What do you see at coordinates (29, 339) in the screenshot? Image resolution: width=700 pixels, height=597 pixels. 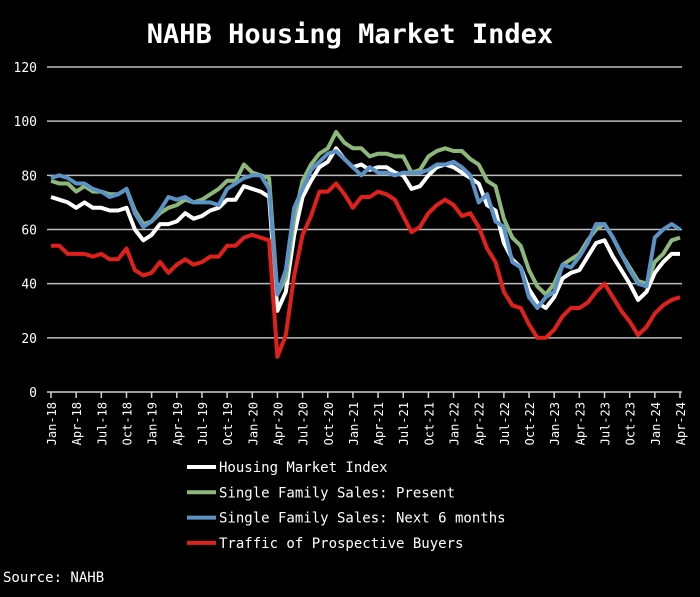 I see `y-tick-label: 20` at bounding box center [29, 339].